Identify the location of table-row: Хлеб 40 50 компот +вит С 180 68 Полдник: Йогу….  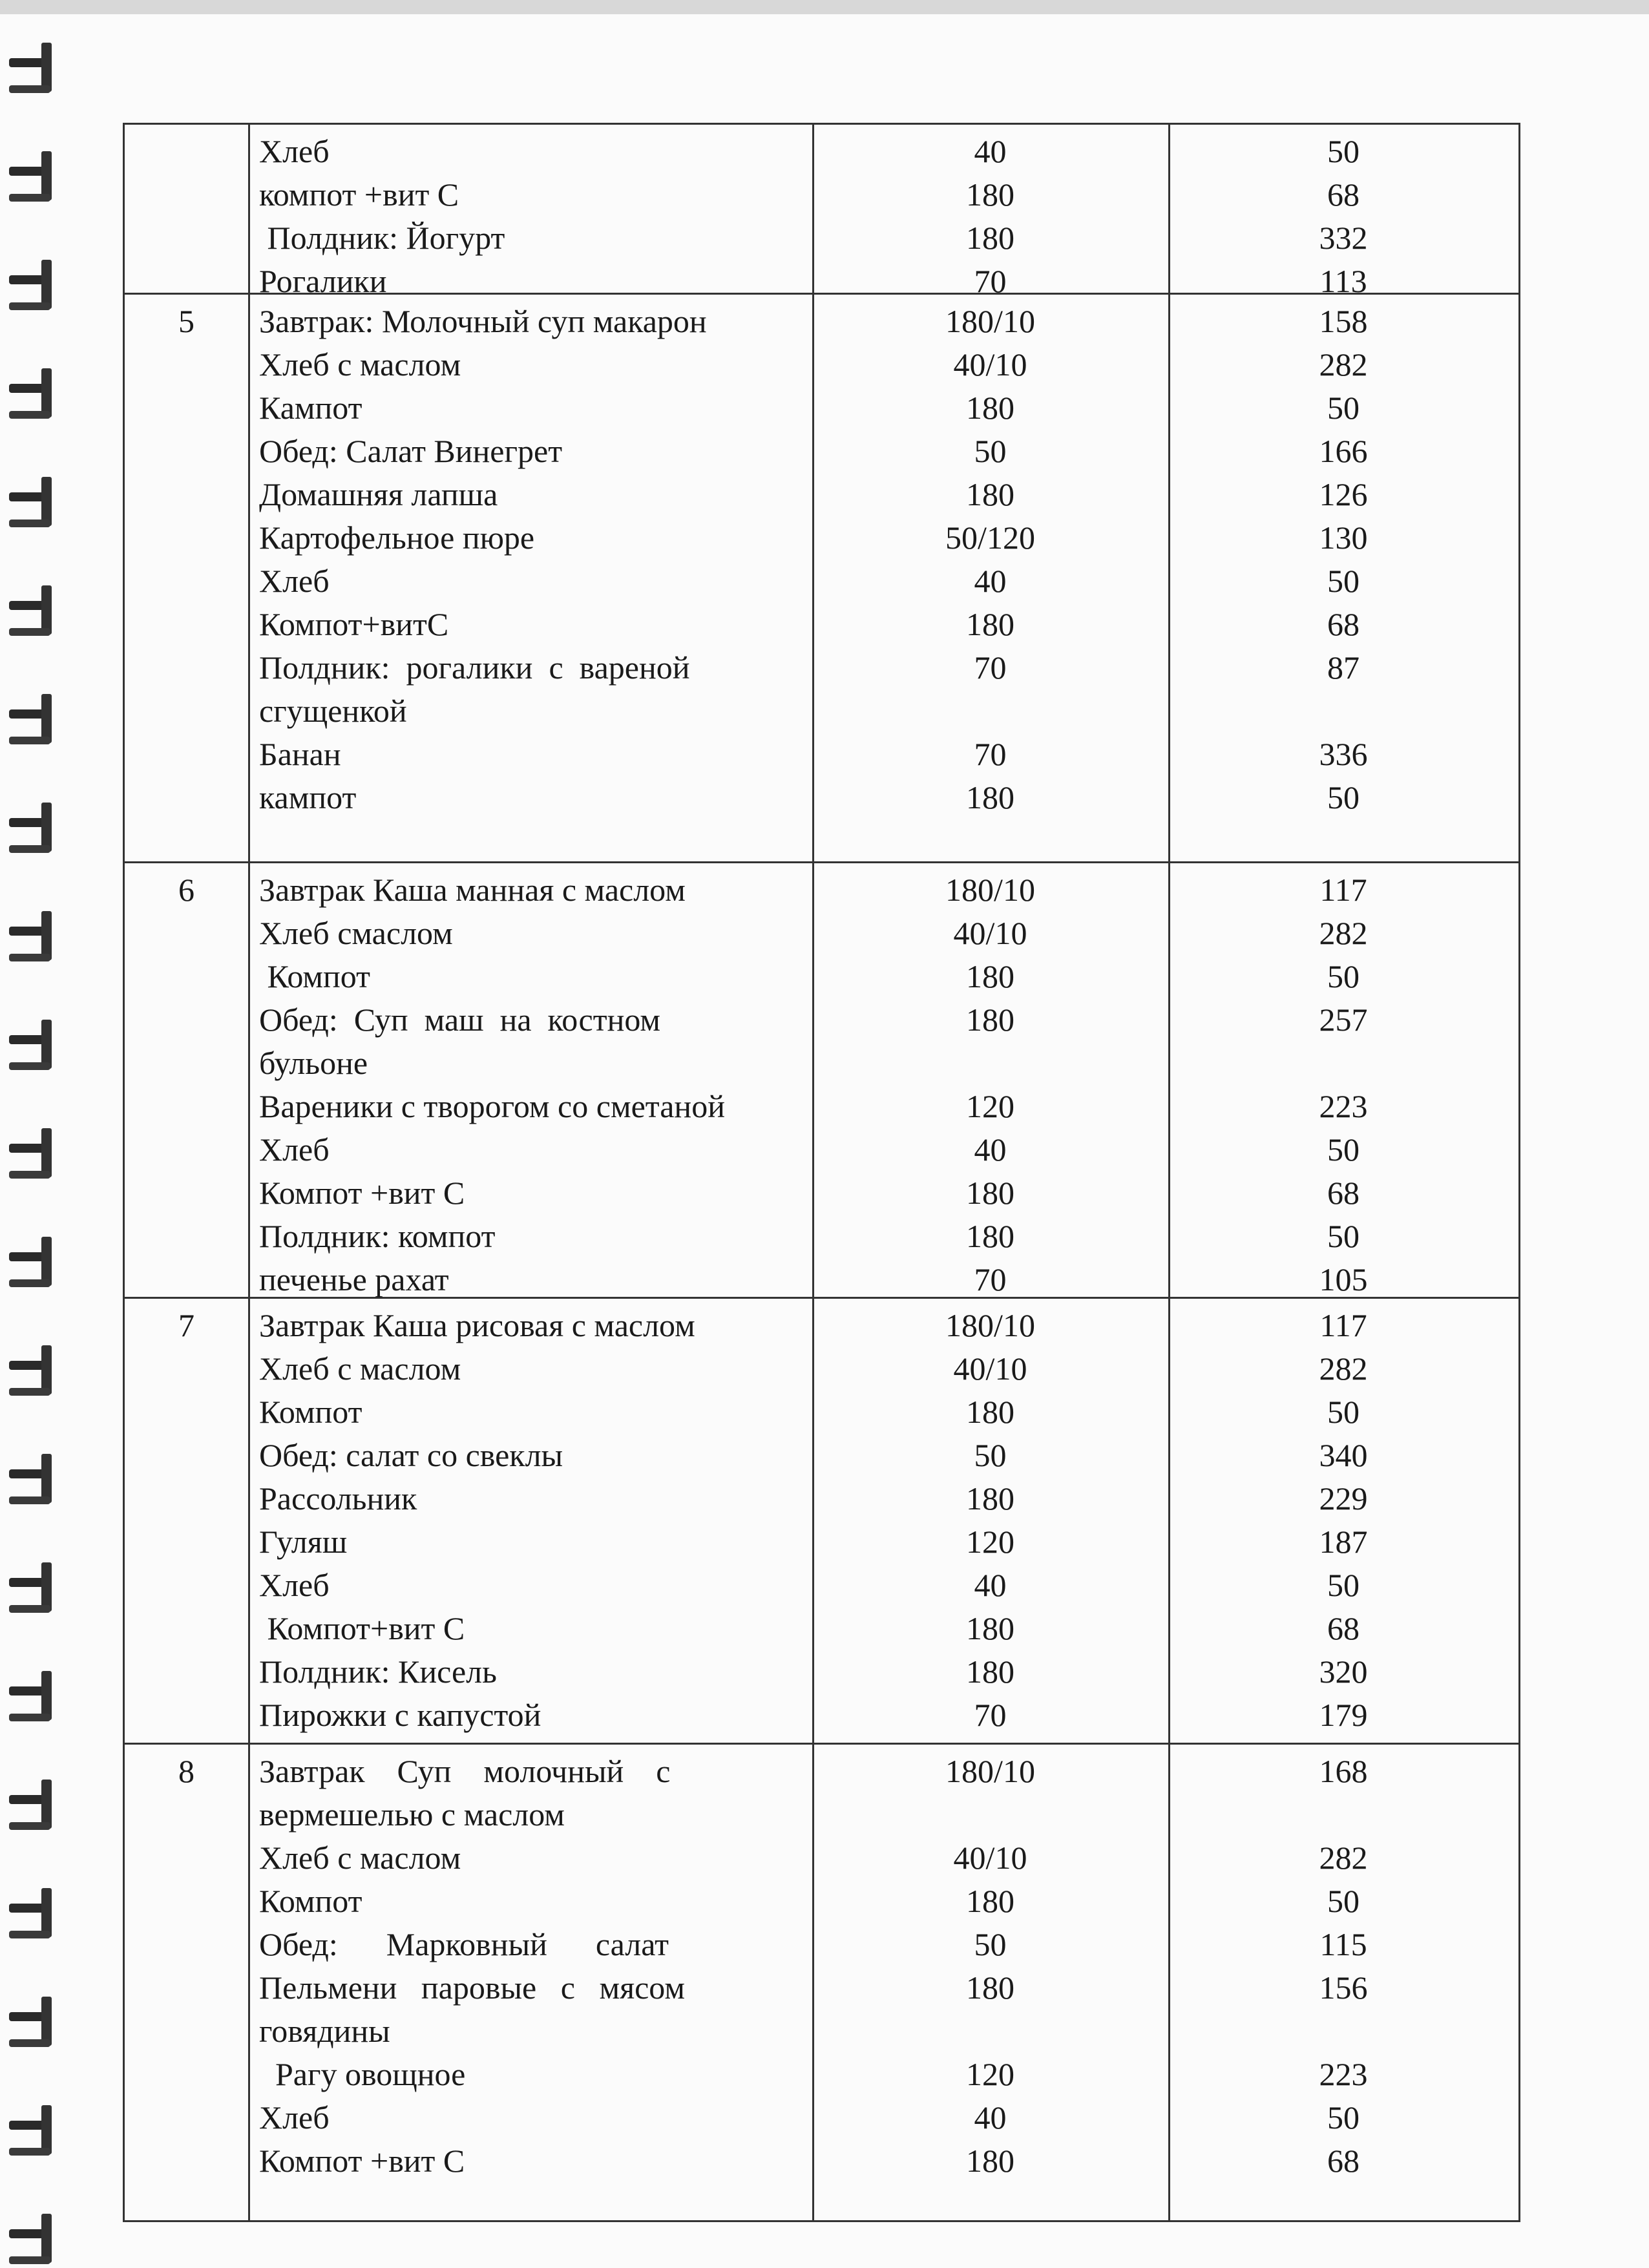
(822, 212).